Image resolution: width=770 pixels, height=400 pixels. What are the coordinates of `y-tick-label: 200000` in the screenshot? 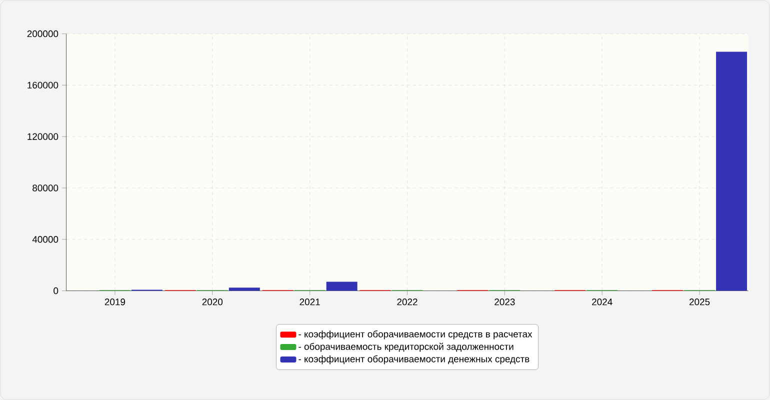 It's located at (42, 34).